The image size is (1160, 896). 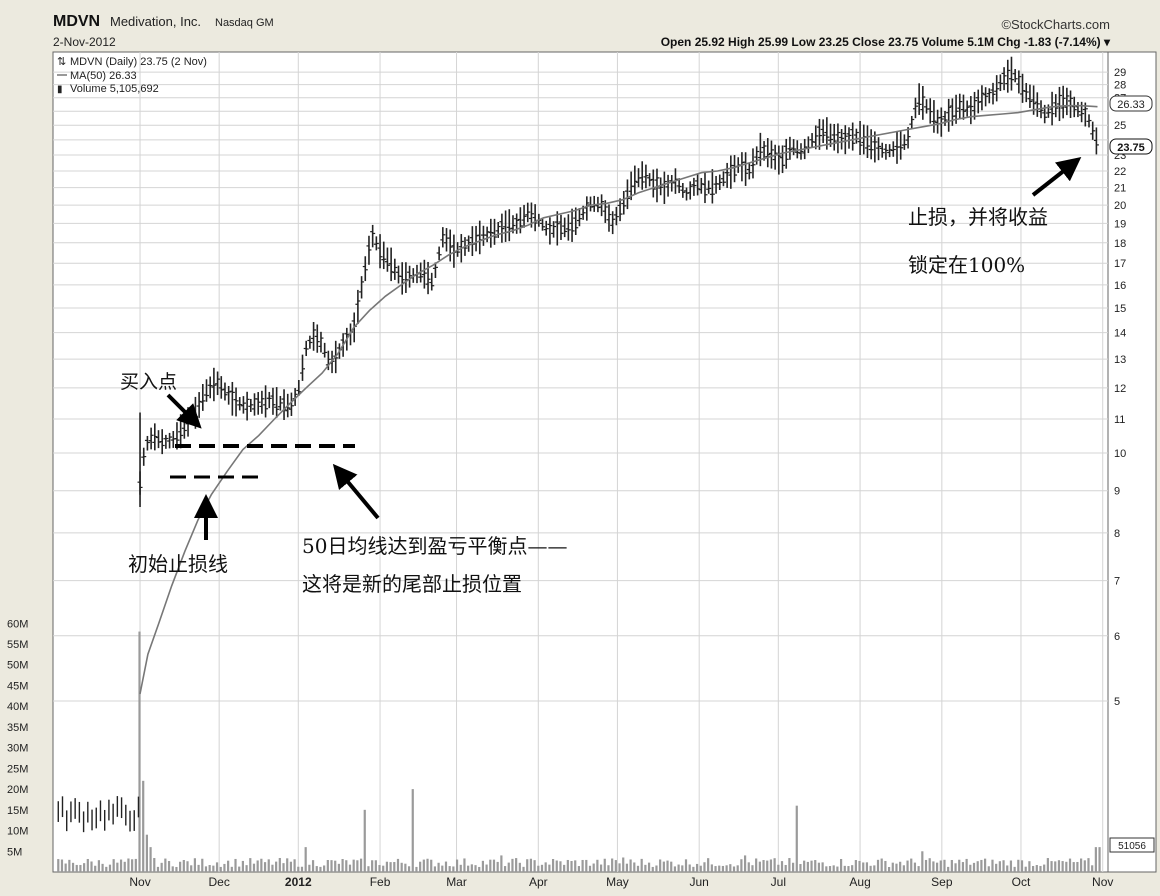 What do you see at coordinates (148, 382) in the screenshot?
I see `buy-point-text: 买入点` at bounding box center [148, 382].